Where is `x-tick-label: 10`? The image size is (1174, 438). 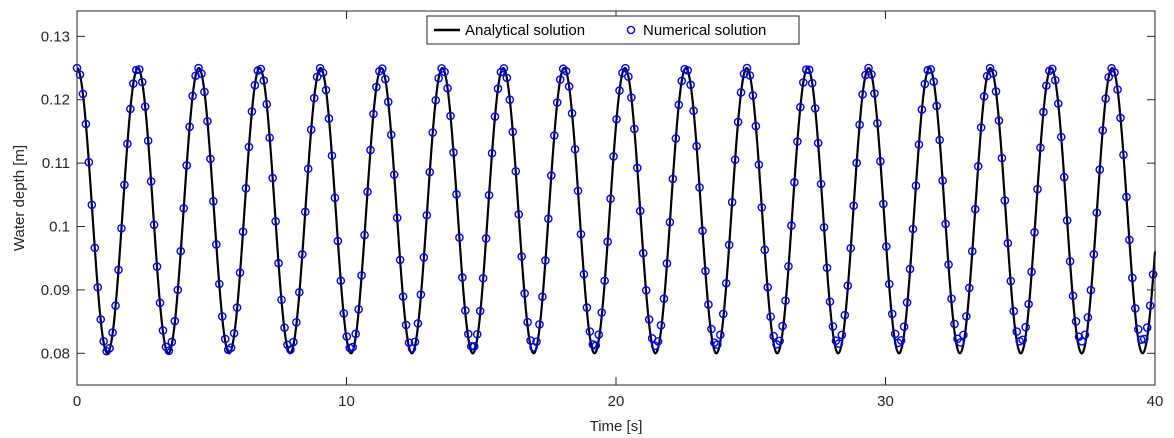 x-tick-label: 10 is located at coordinates (346, 401).